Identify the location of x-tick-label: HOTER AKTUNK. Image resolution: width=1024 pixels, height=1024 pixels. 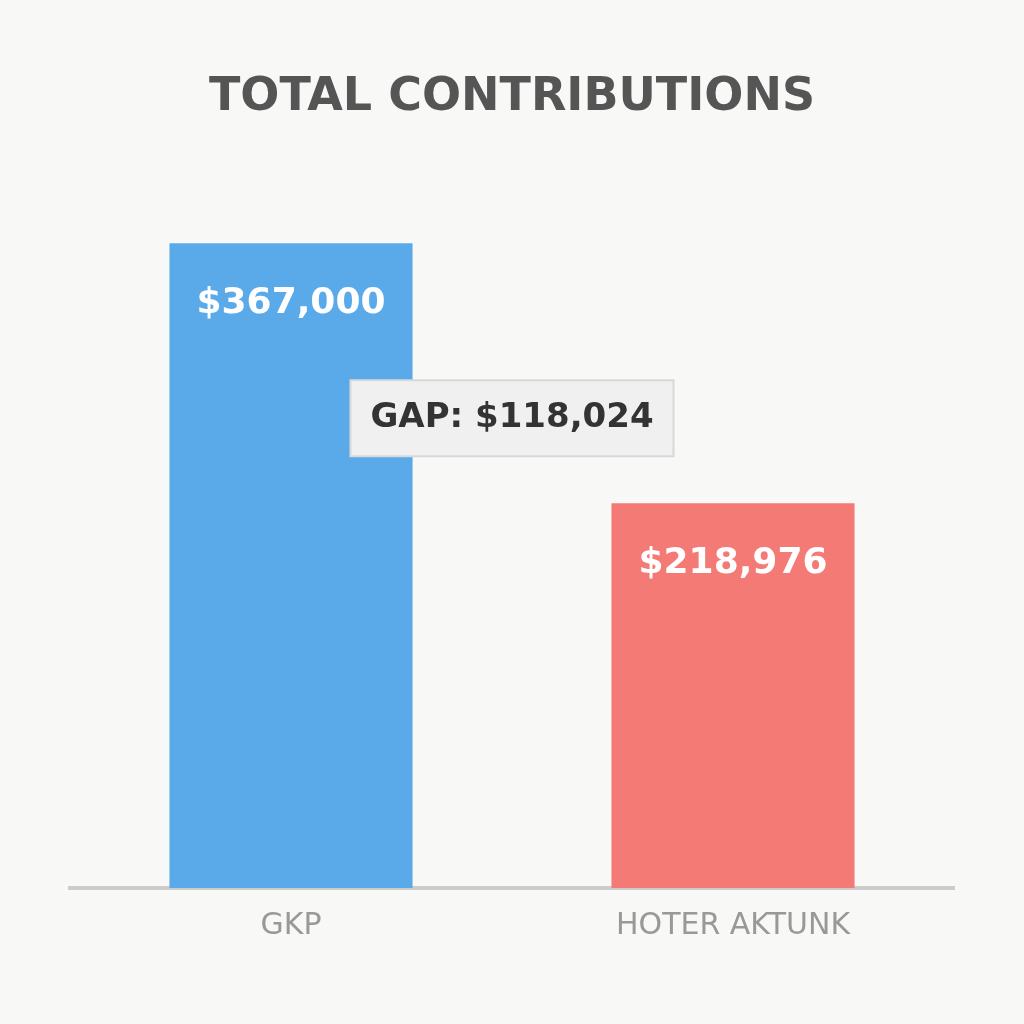
(733, 923).